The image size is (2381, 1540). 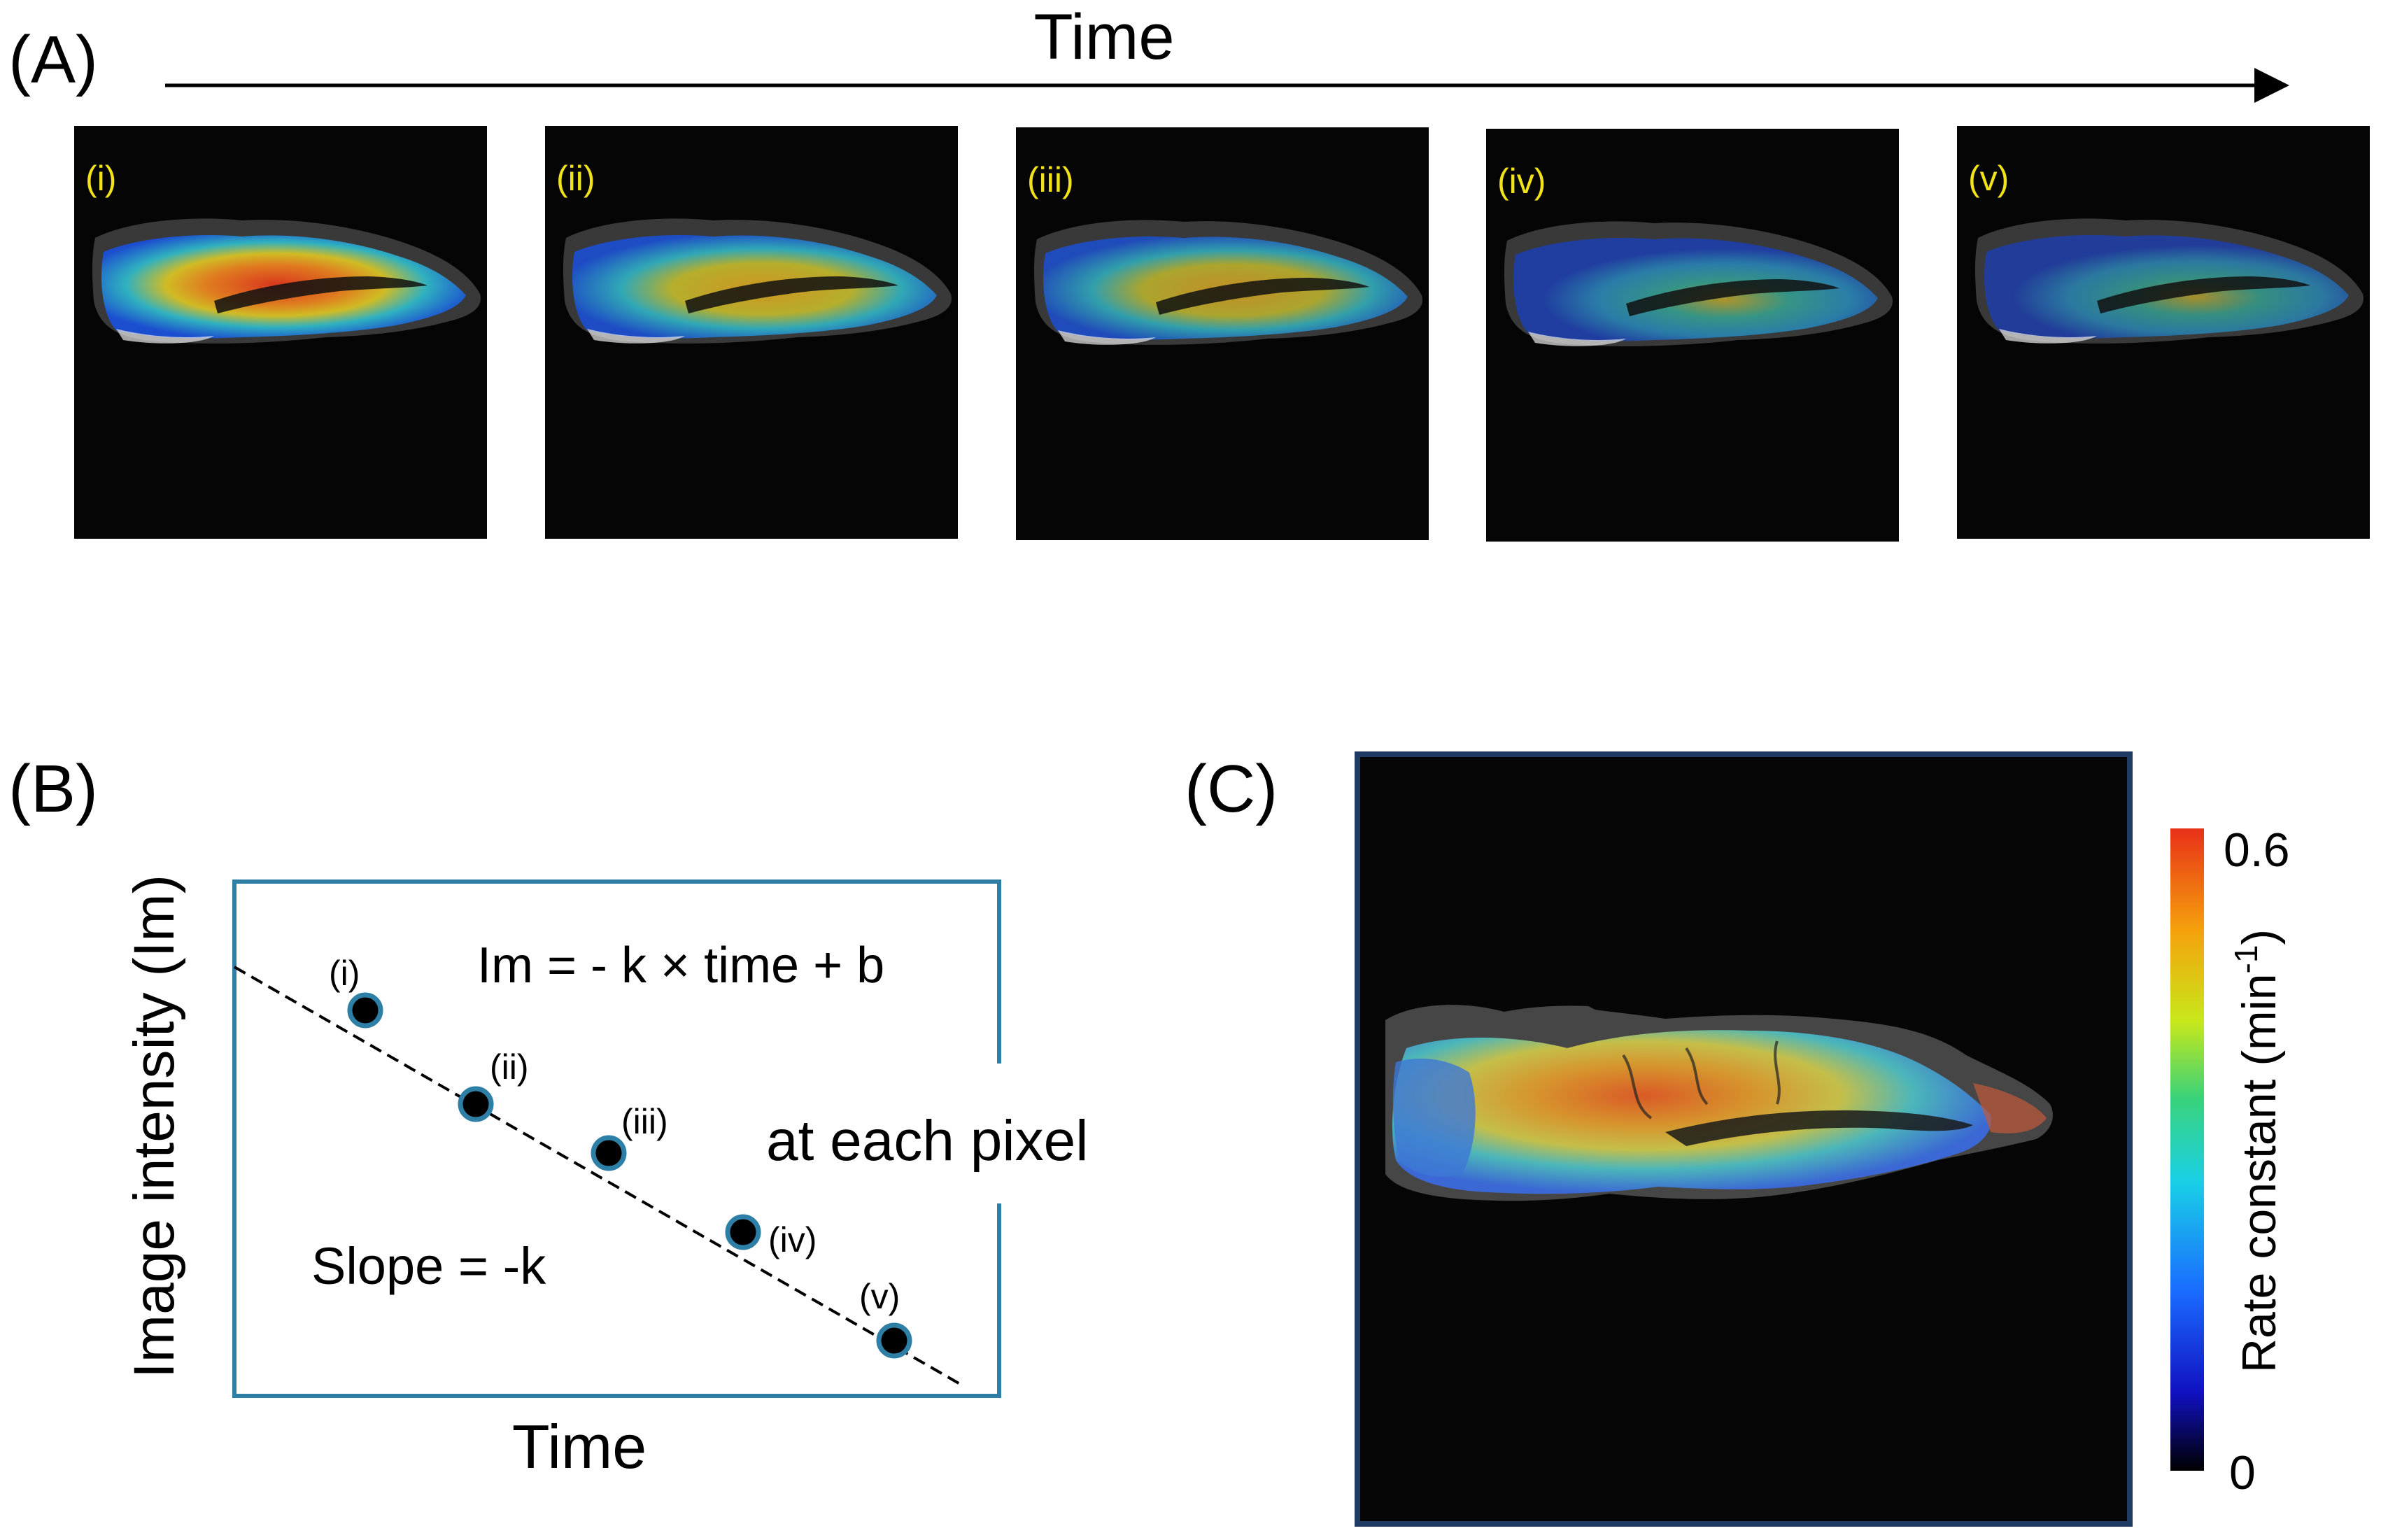 What do you see at coordinates (344, 973) in the screenshot?
I see `data-point-label: (i)` at bounding box center [344, 973].